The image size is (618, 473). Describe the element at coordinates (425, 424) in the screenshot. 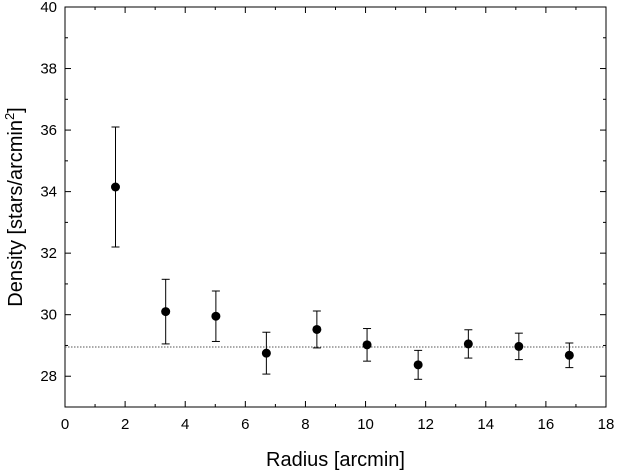

I see `x-tick-label: 12` at that location.